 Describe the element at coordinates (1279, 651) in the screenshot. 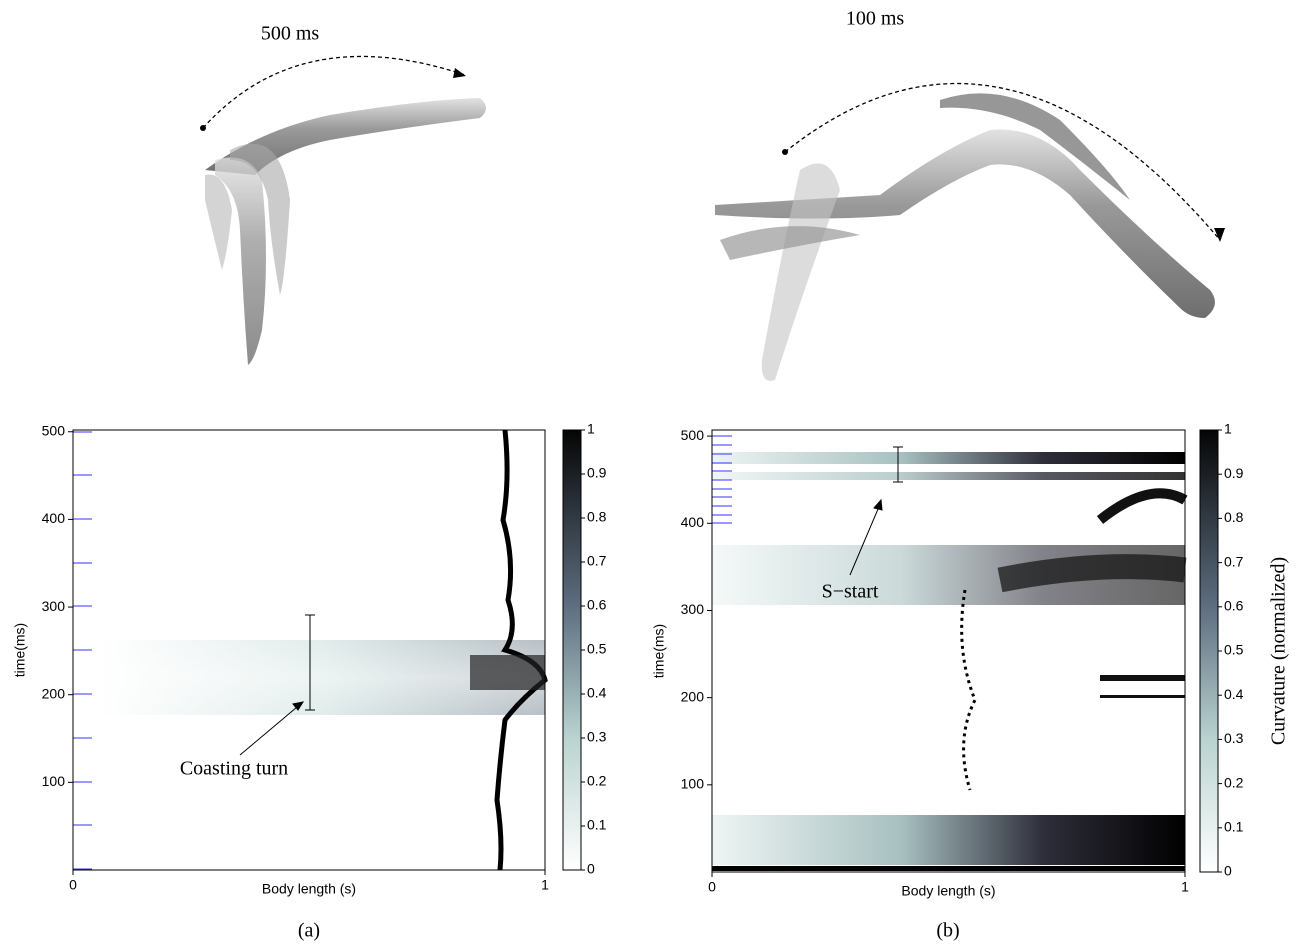

I see `colorbar-label: Curvature (normalized)` at that location.